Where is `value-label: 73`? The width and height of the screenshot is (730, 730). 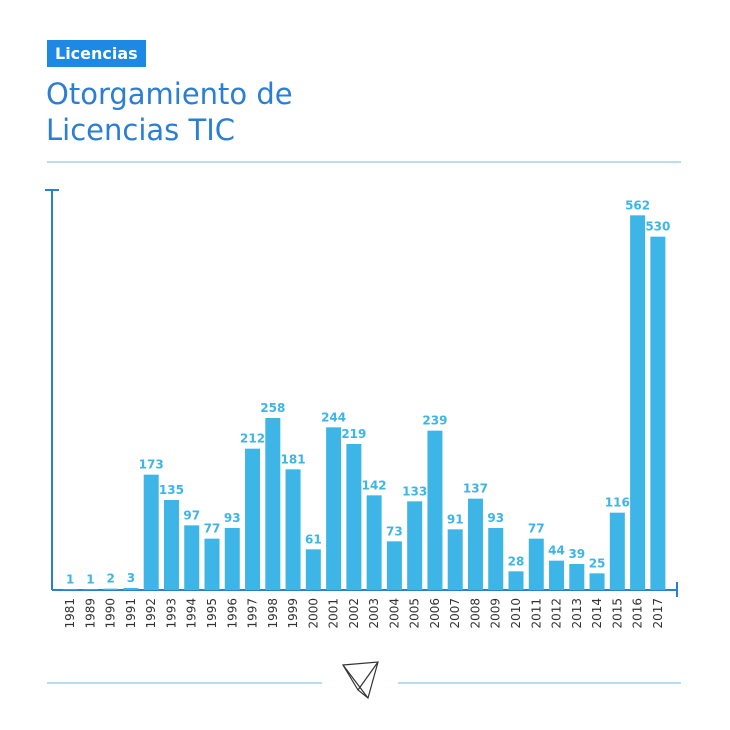 value-label: 73 is located at coordinates (394, 531).